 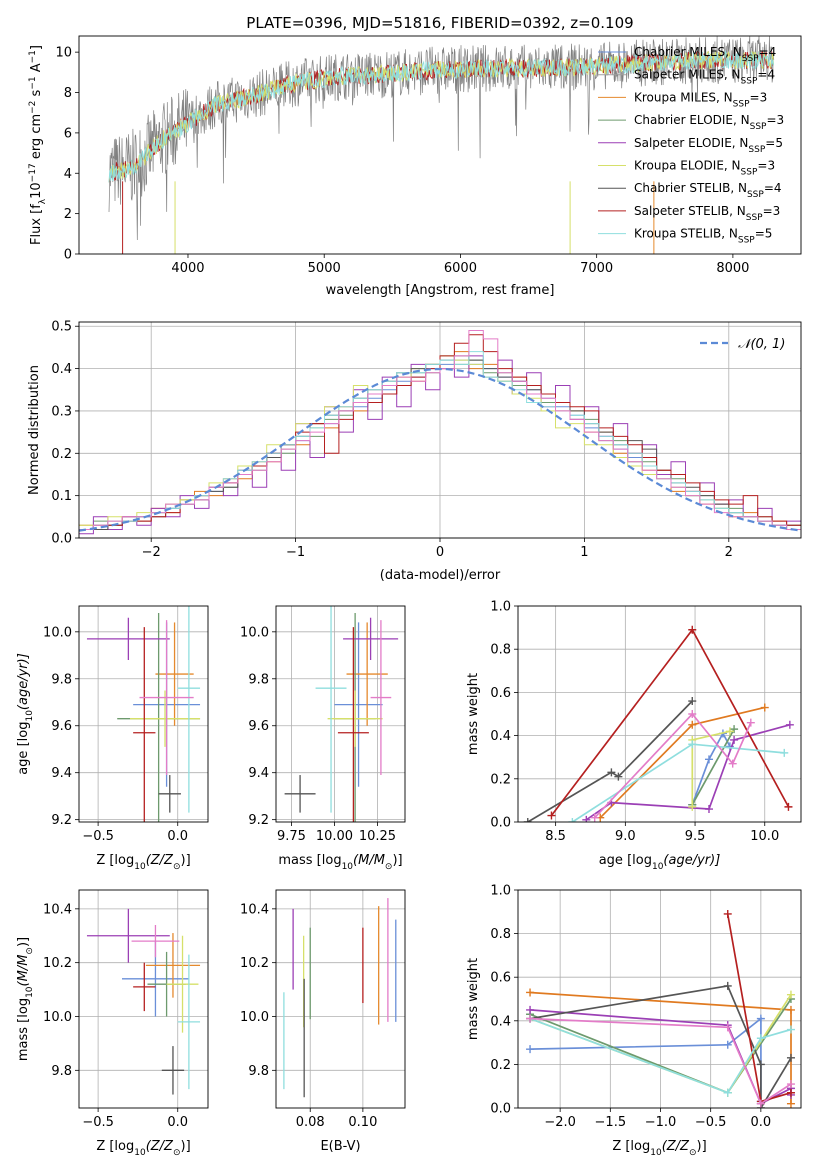 I want to click on spectrum-model-line, so click(x=441, y=116).